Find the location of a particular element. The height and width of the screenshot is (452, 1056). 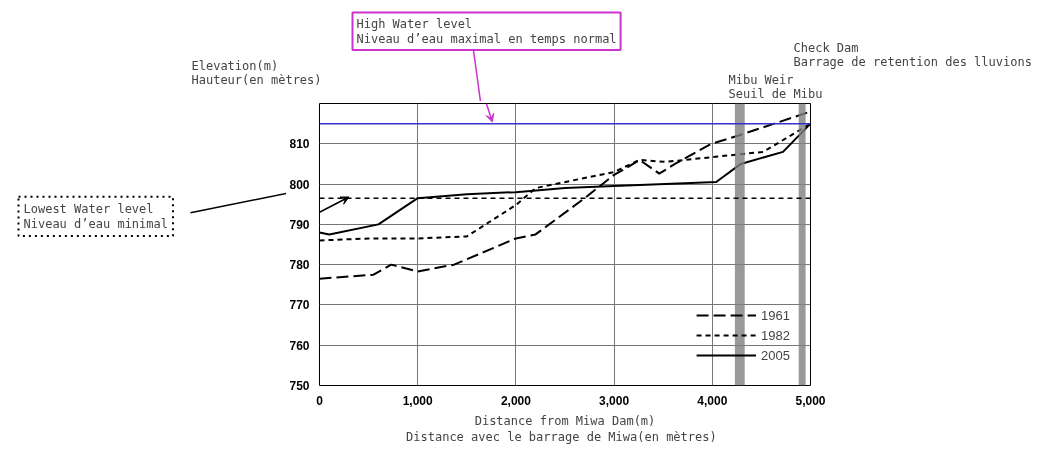

y-tick-label: 780 is located at coordinates (299, 265).